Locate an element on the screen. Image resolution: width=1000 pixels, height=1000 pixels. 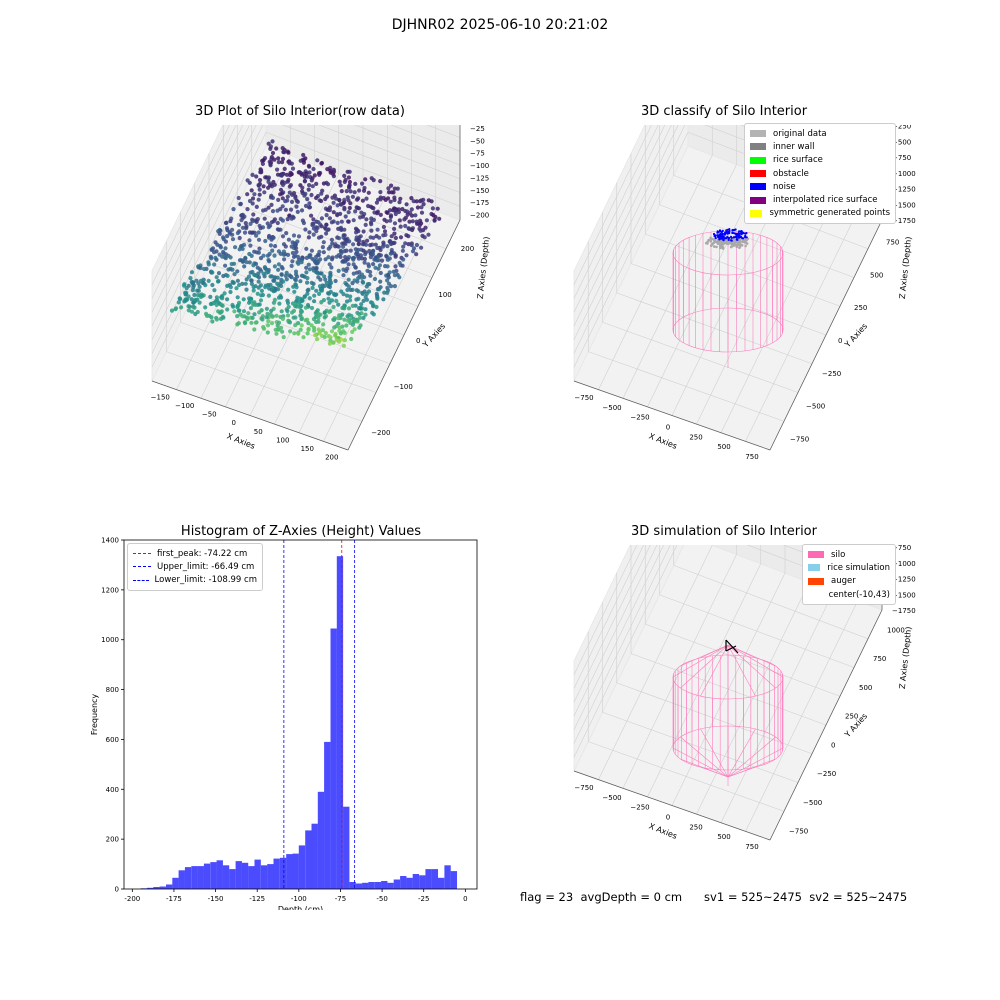
back-left-pane is located at coordinates (629, 658).